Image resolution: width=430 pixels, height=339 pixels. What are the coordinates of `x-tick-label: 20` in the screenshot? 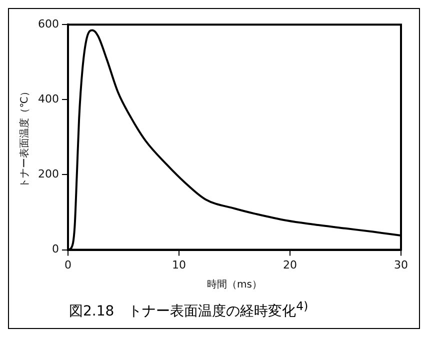 It's located at (290, 265).